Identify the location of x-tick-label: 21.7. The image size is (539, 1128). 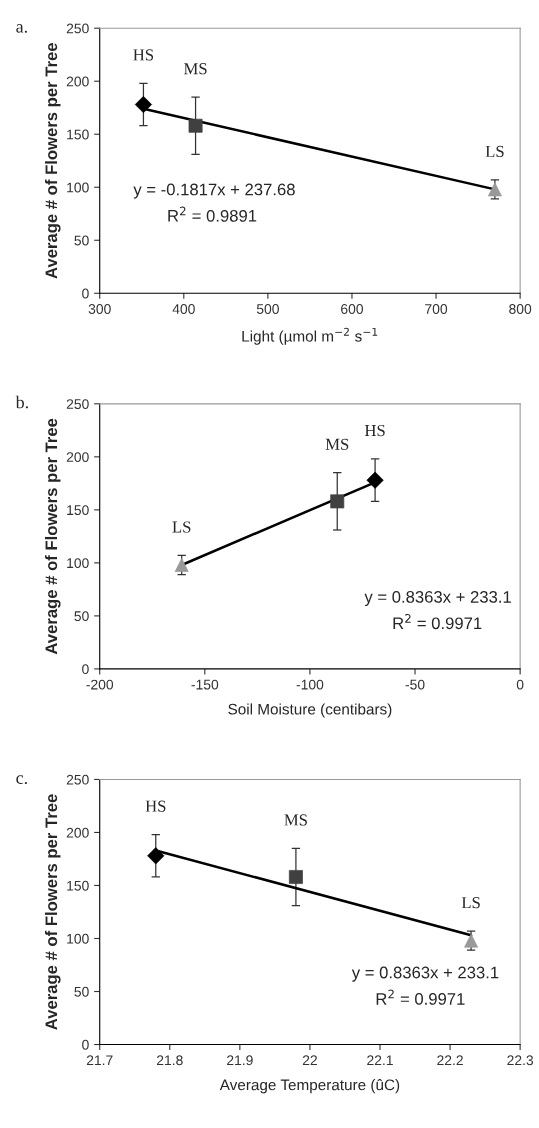
(99, 1060).